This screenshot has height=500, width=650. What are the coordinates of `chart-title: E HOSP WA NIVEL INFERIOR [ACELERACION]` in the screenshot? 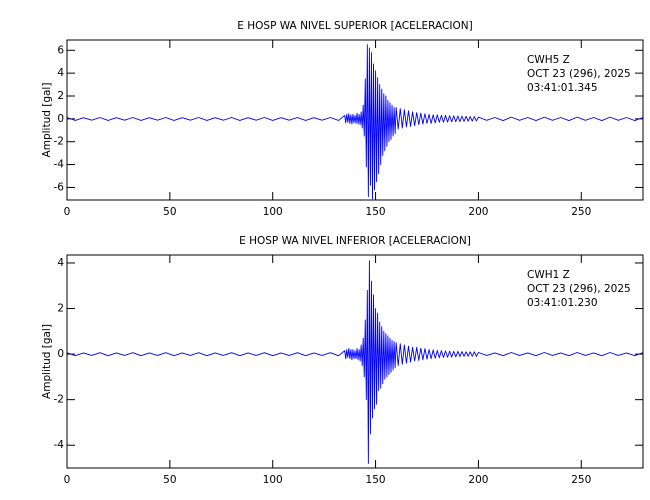 It's located at (355, 241).